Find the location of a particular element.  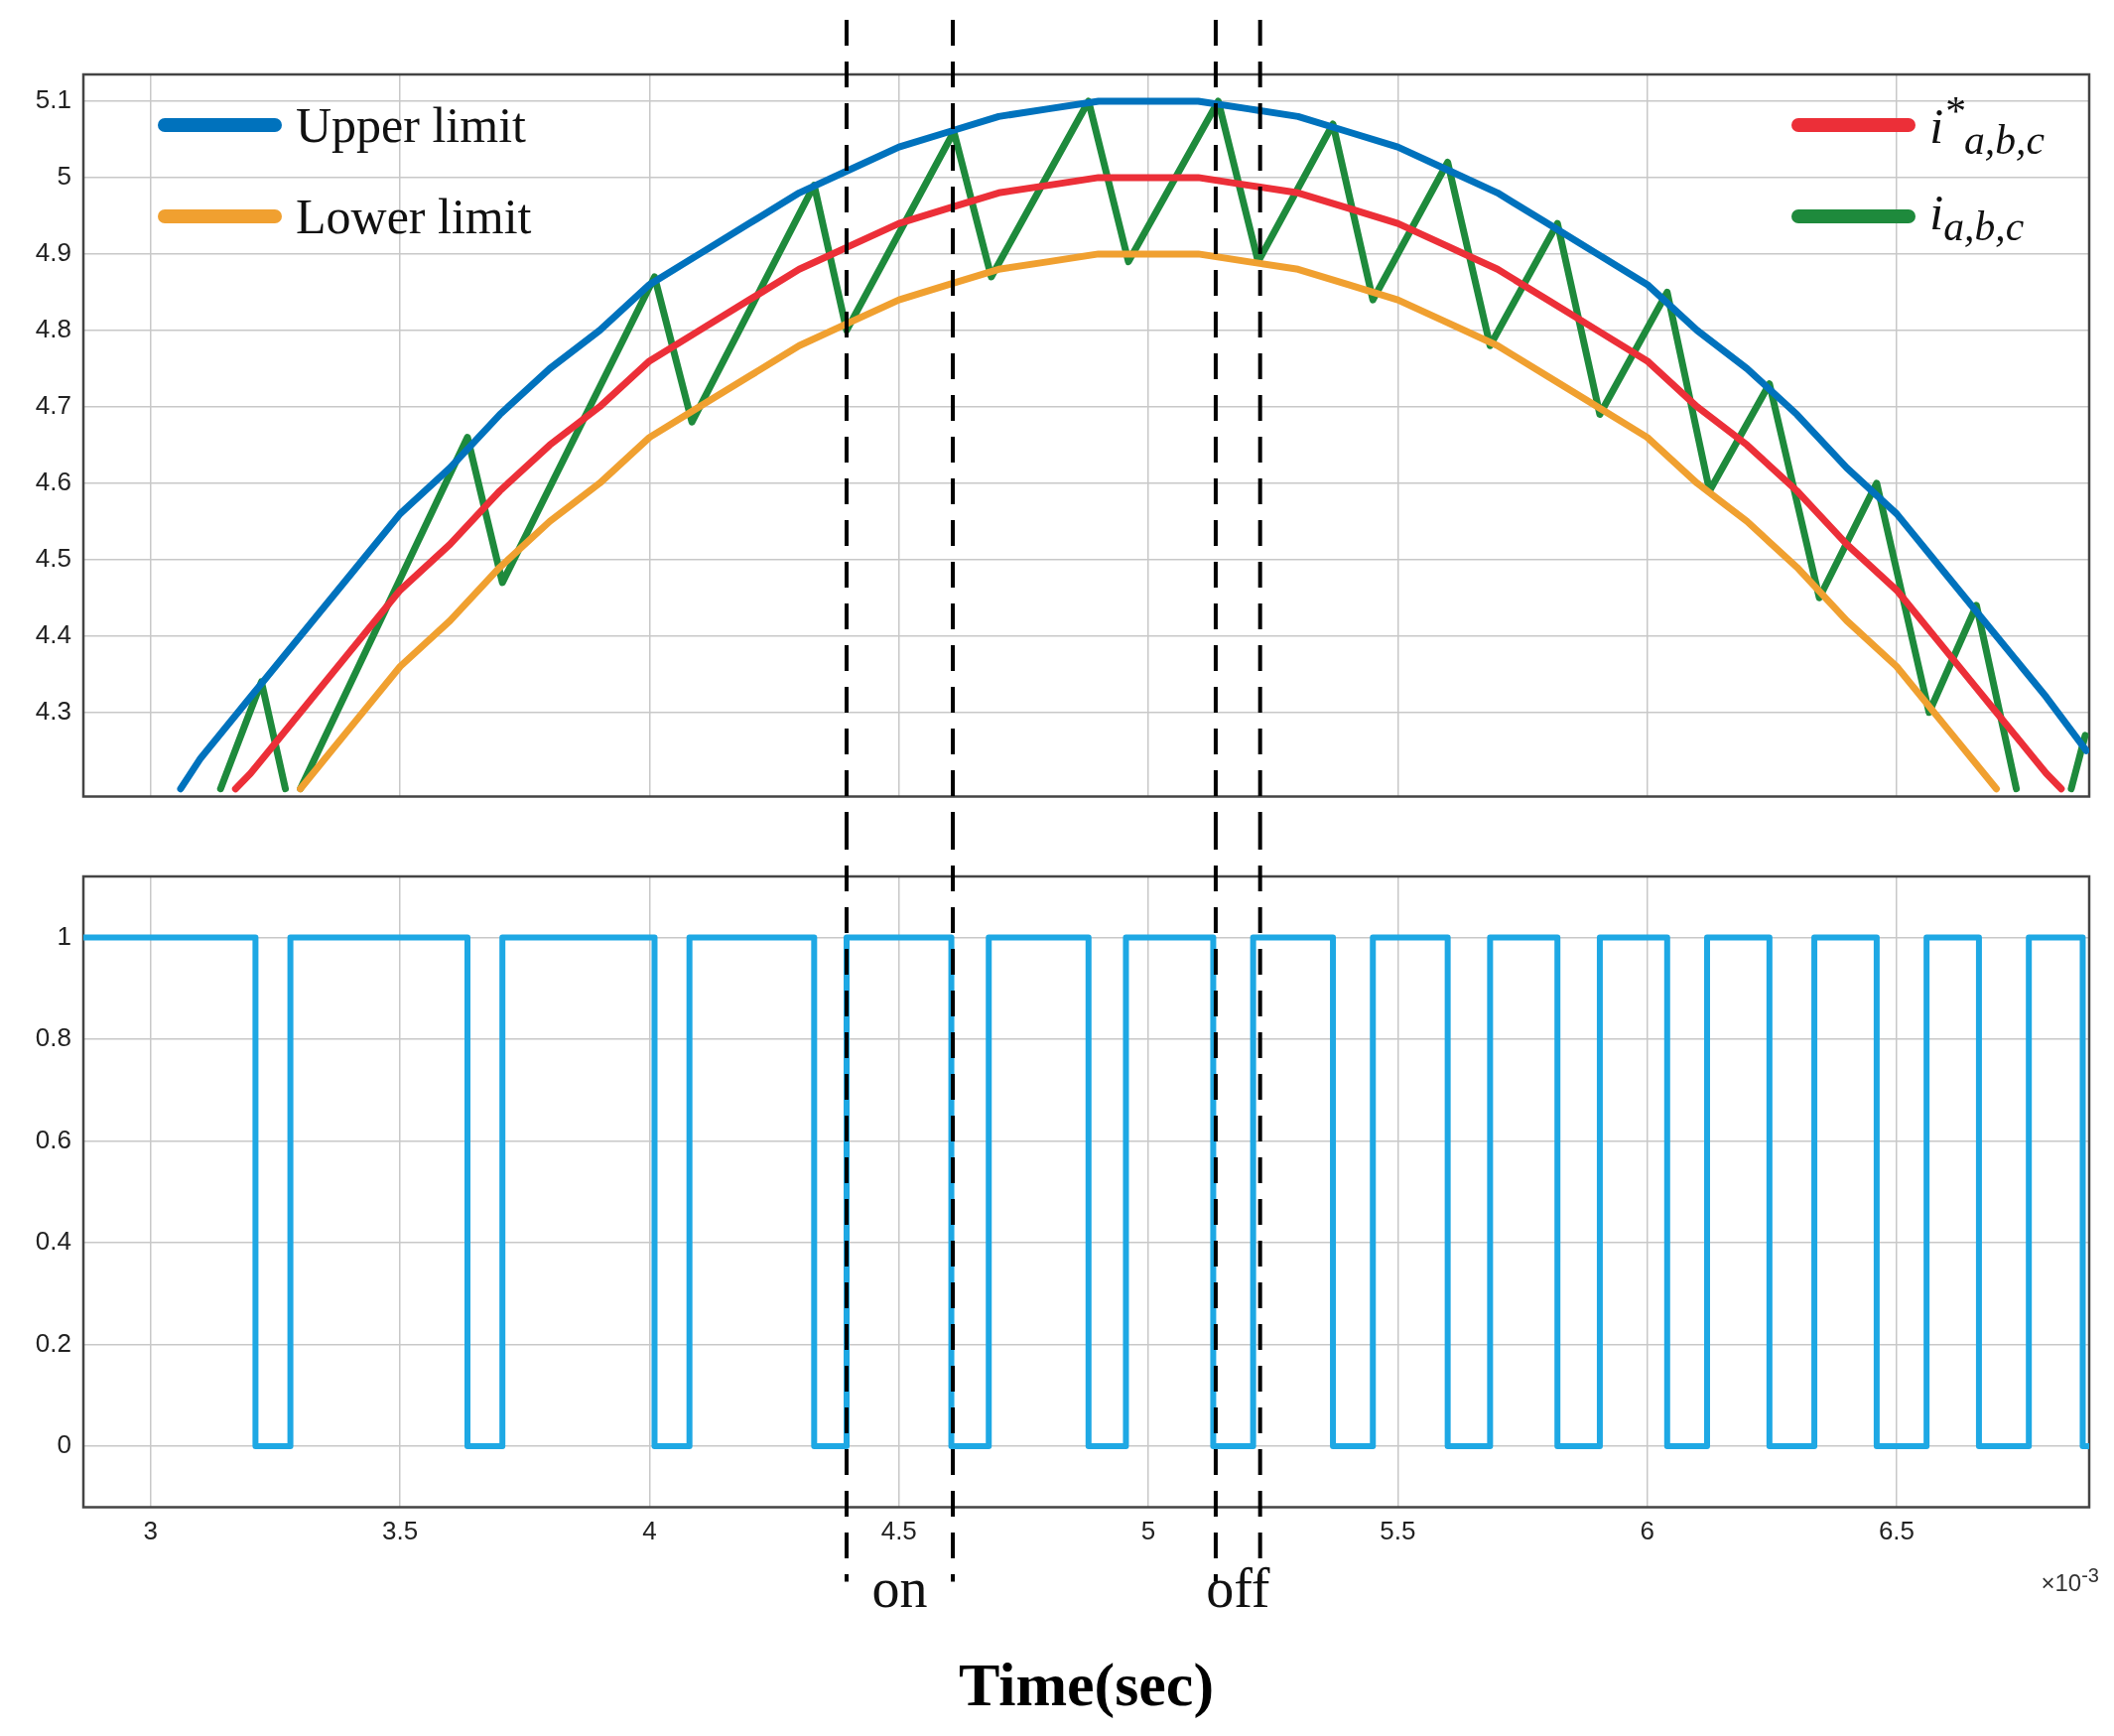

x-tick-label: 3 is located at coordinates (151, 1531).